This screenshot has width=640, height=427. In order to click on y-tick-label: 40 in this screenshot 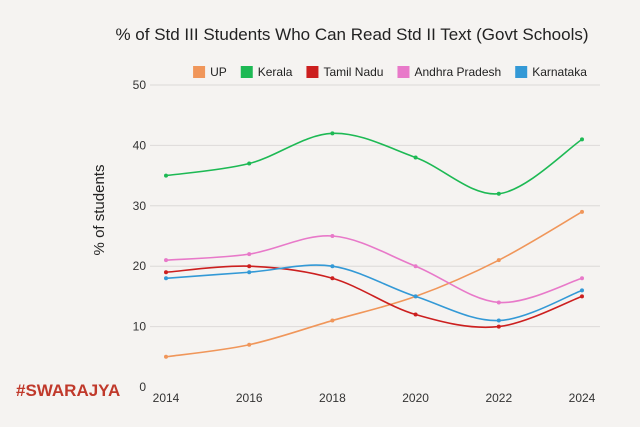, I will do `click(140, 145)`.